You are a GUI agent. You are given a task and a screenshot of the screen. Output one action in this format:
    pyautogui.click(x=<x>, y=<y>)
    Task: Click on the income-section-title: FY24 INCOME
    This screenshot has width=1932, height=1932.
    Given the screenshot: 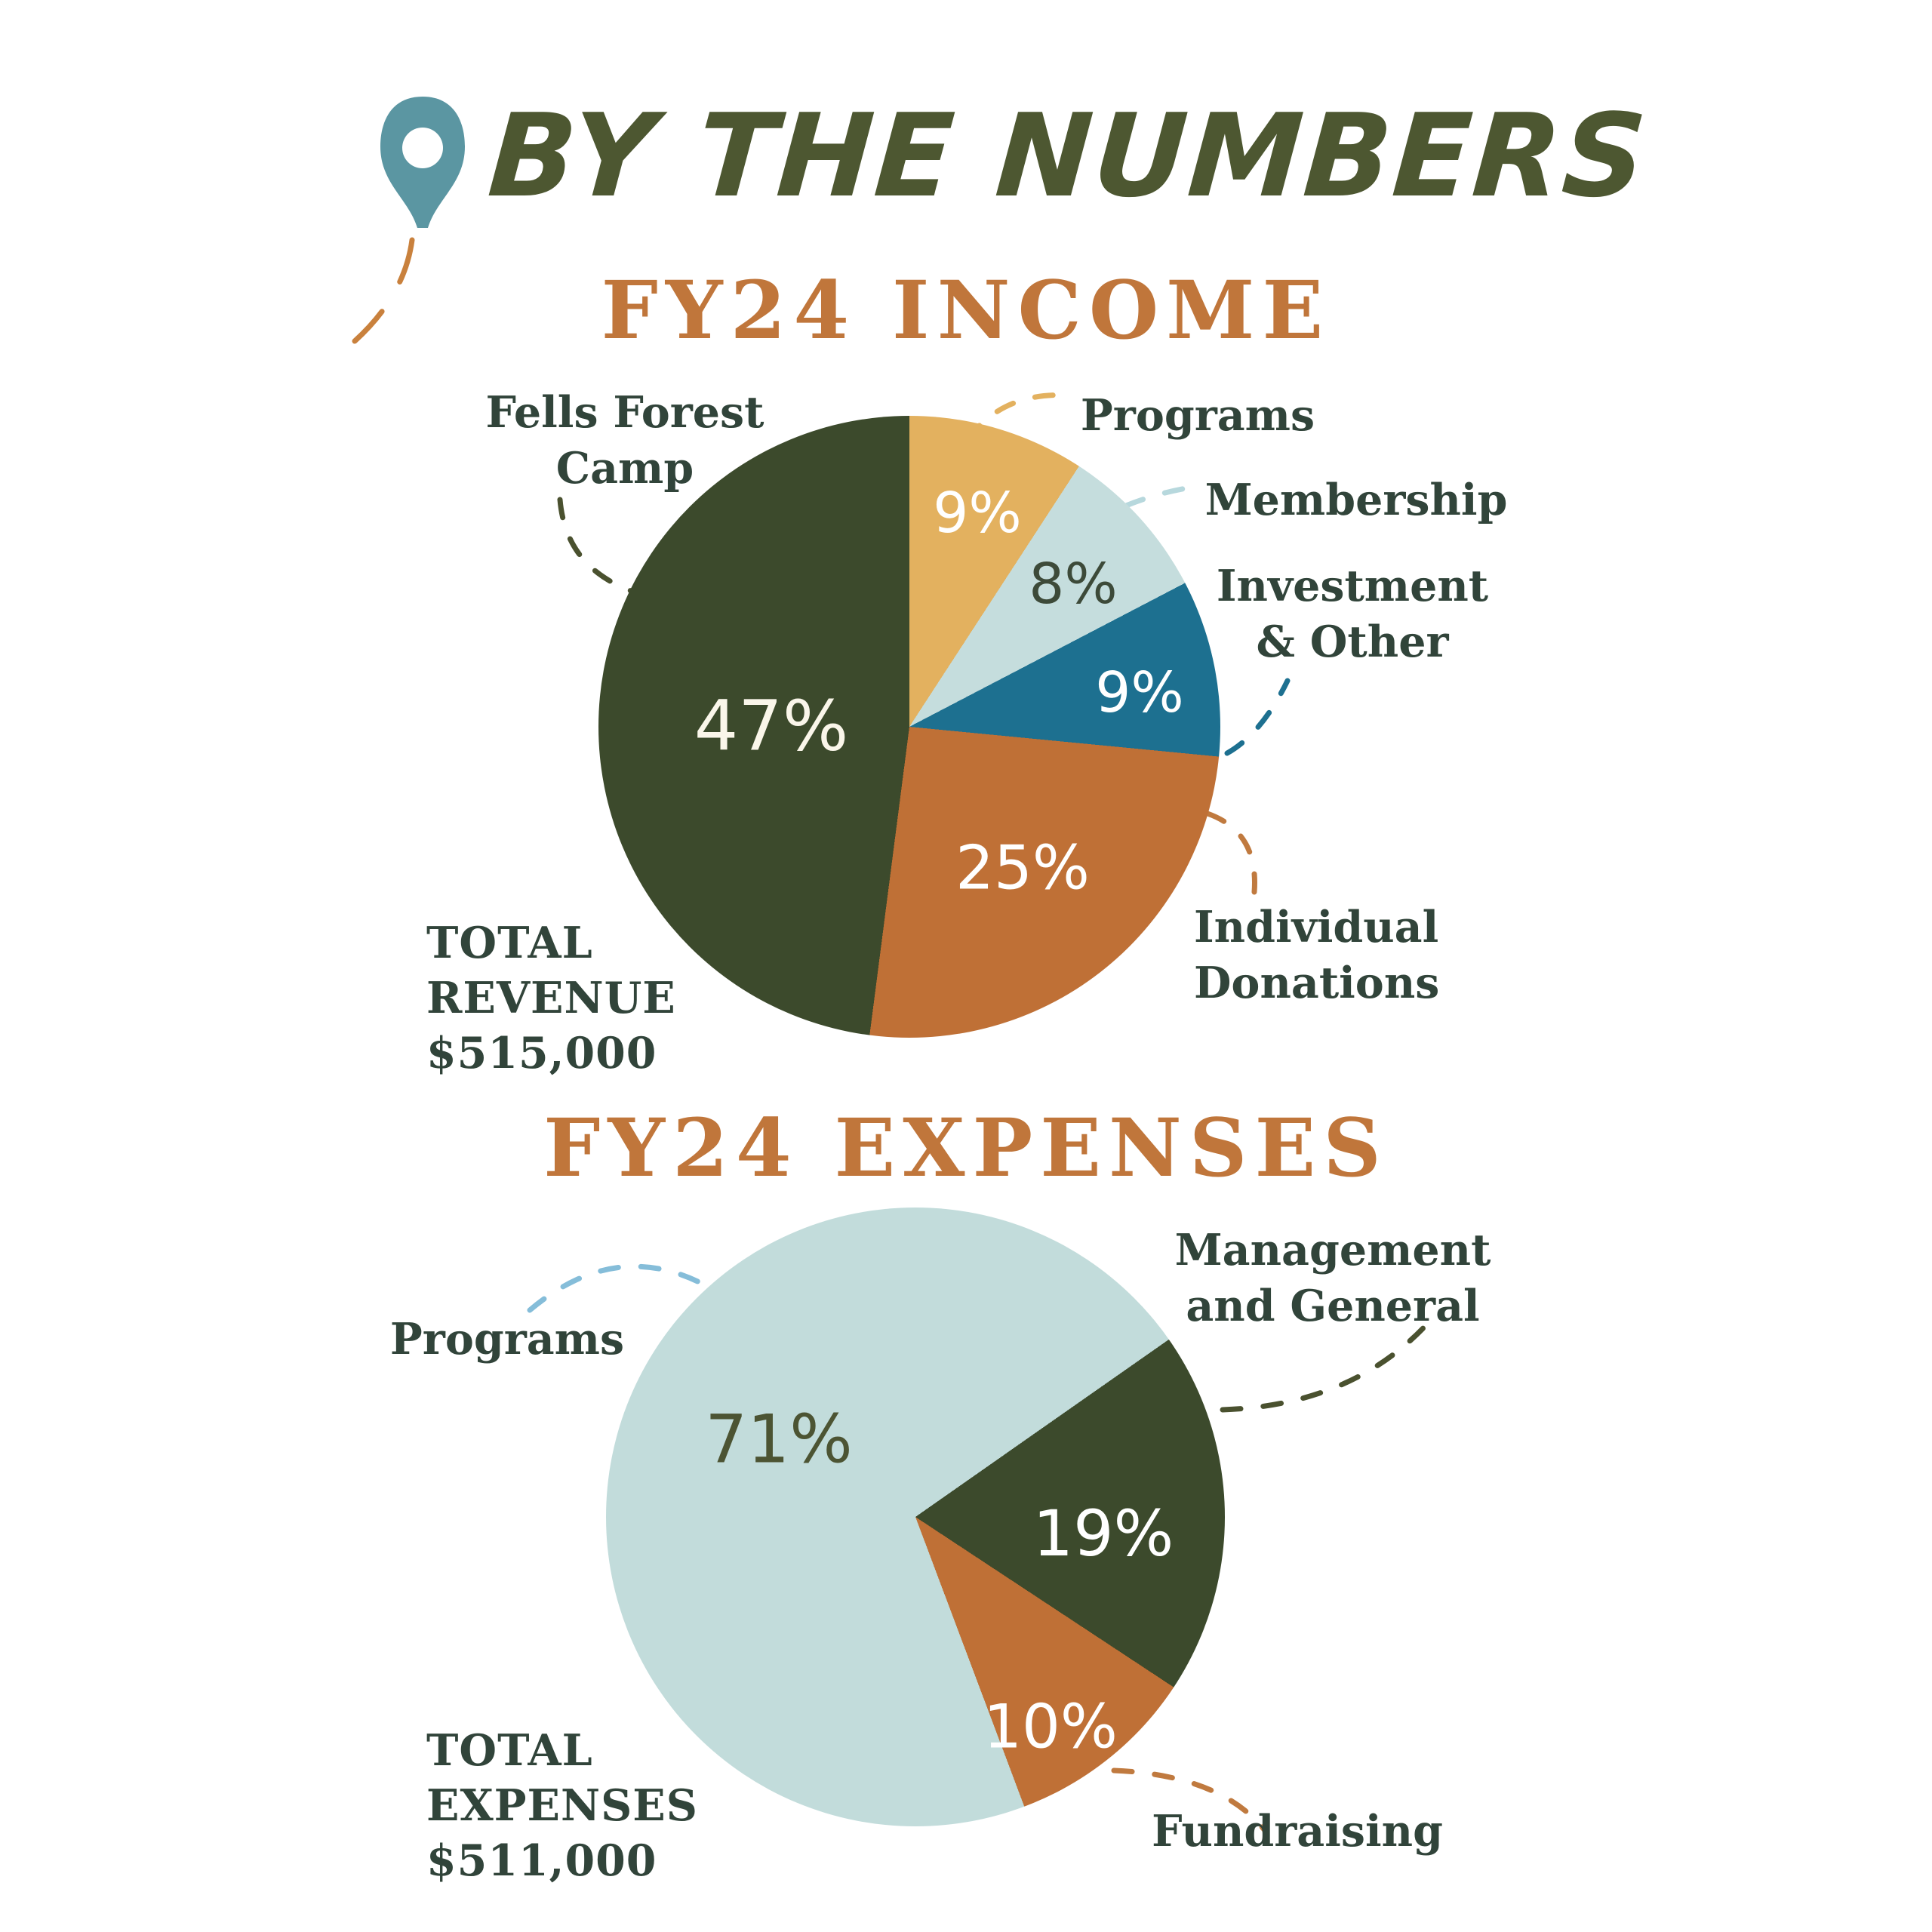 What is the action you would take?
    pyautogui.click(x=966, y=310)
    